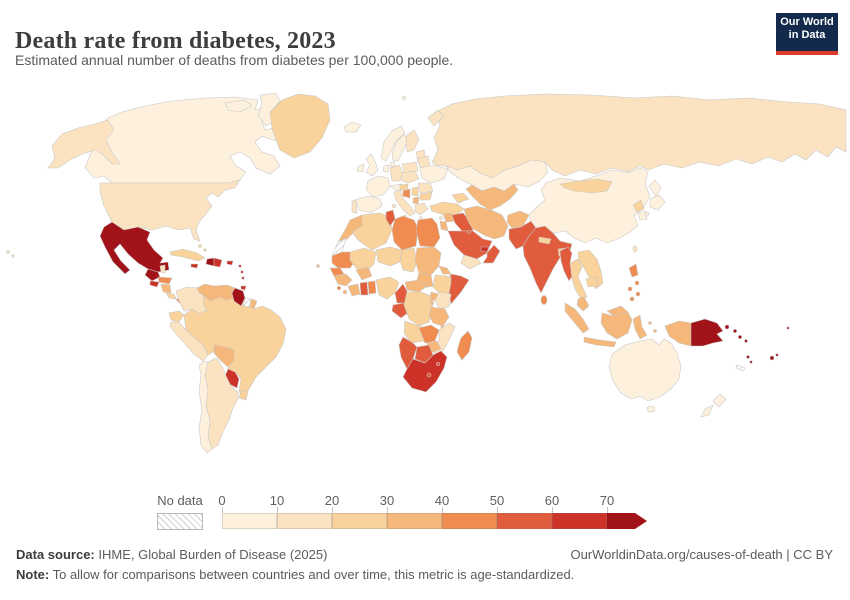 This screenshot has height=600, width=850. What do you see at coordinates (378, 186) in the screenshot?
I see `country-france` at bounding box center [378, 186].